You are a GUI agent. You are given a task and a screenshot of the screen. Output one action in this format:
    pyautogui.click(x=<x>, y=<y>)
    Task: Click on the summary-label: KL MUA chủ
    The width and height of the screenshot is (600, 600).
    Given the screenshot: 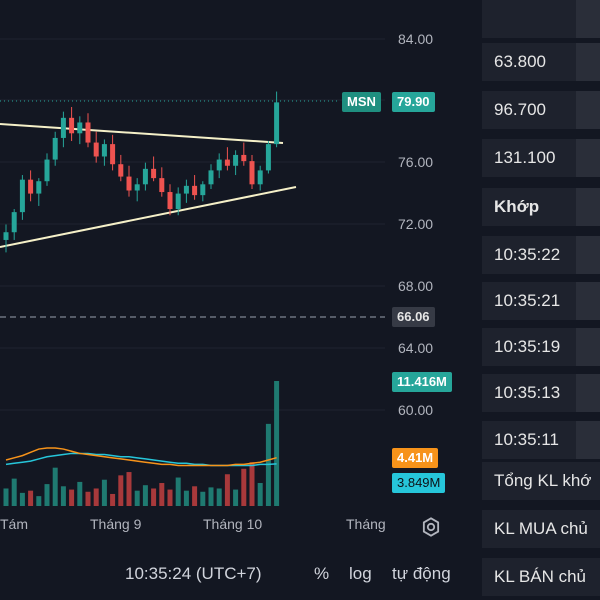 What is the action you would take?
    pyautogui.click(x=541, y=528)
    